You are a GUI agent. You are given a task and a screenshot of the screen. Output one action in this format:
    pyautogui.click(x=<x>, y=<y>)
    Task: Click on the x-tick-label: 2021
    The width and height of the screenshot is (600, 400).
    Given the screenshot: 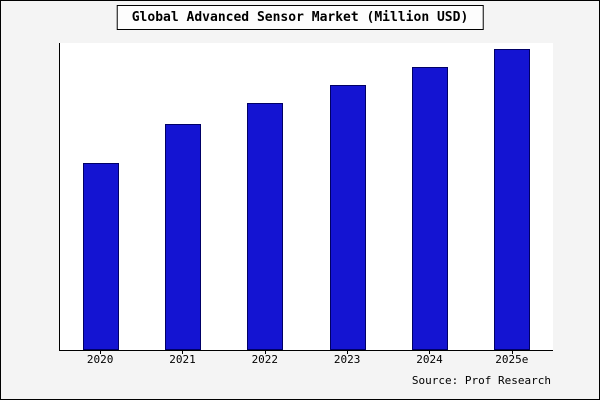 What is the action you would take?
    pyautogui.click(x=182, y=360)
    